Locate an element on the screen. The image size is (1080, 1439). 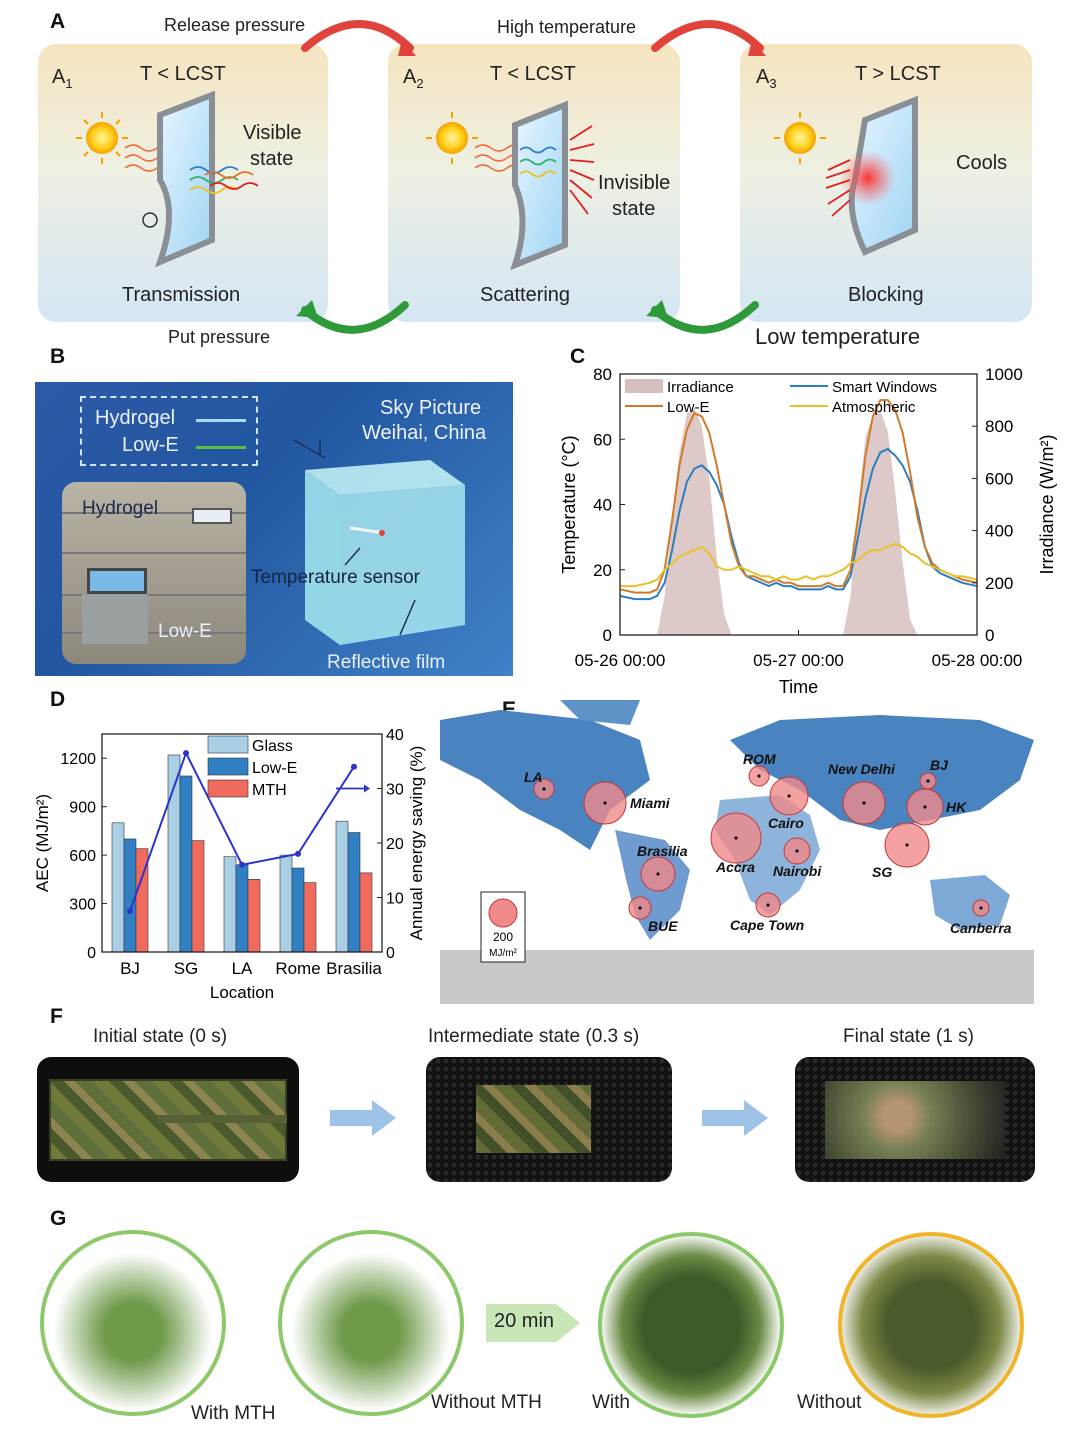
plant-without-mth-before is located at coordinates (371, 1323).